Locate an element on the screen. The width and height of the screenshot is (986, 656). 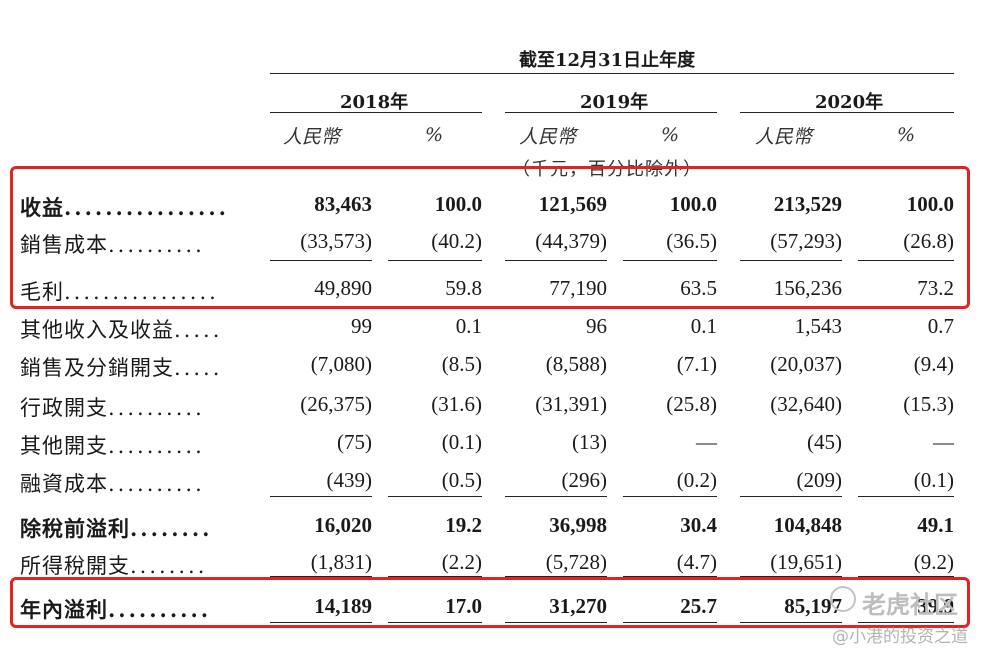
year-2019-header: 2019年 is located at coordinates (614, 102).